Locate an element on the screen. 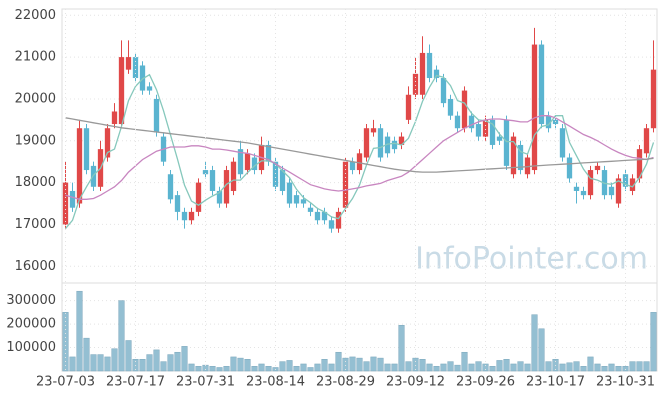  x-tick-label: 23-10-17 is located at coordinates (555, 382).